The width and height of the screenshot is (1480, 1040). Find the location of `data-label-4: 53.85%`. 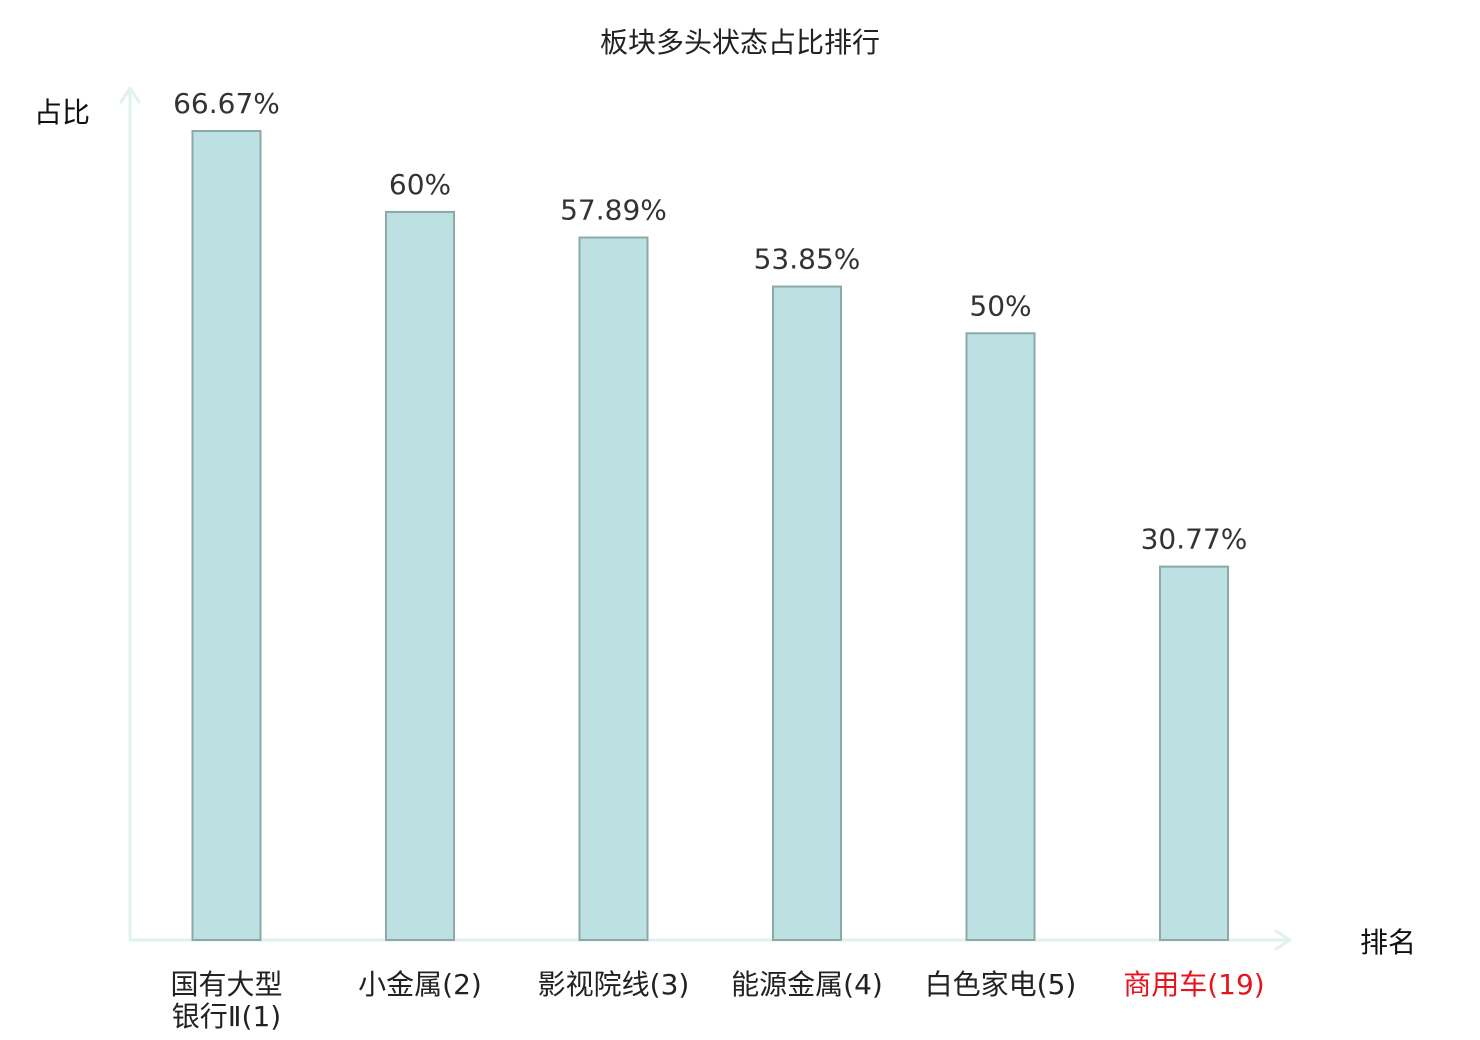

data-label-4: 53.85% is located at coordinates (807, 259).